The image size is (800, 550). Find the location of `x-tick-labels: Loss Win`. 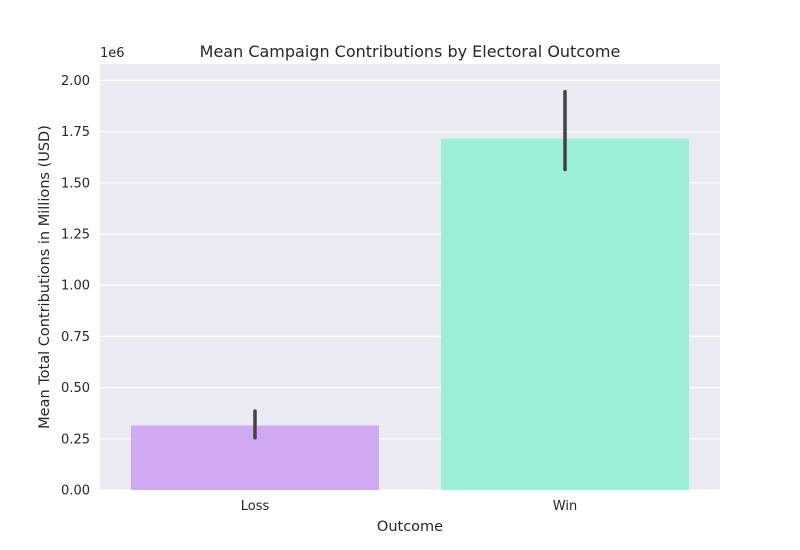

x-tick-labels: Loss Win is located at coordinates (409, 506).